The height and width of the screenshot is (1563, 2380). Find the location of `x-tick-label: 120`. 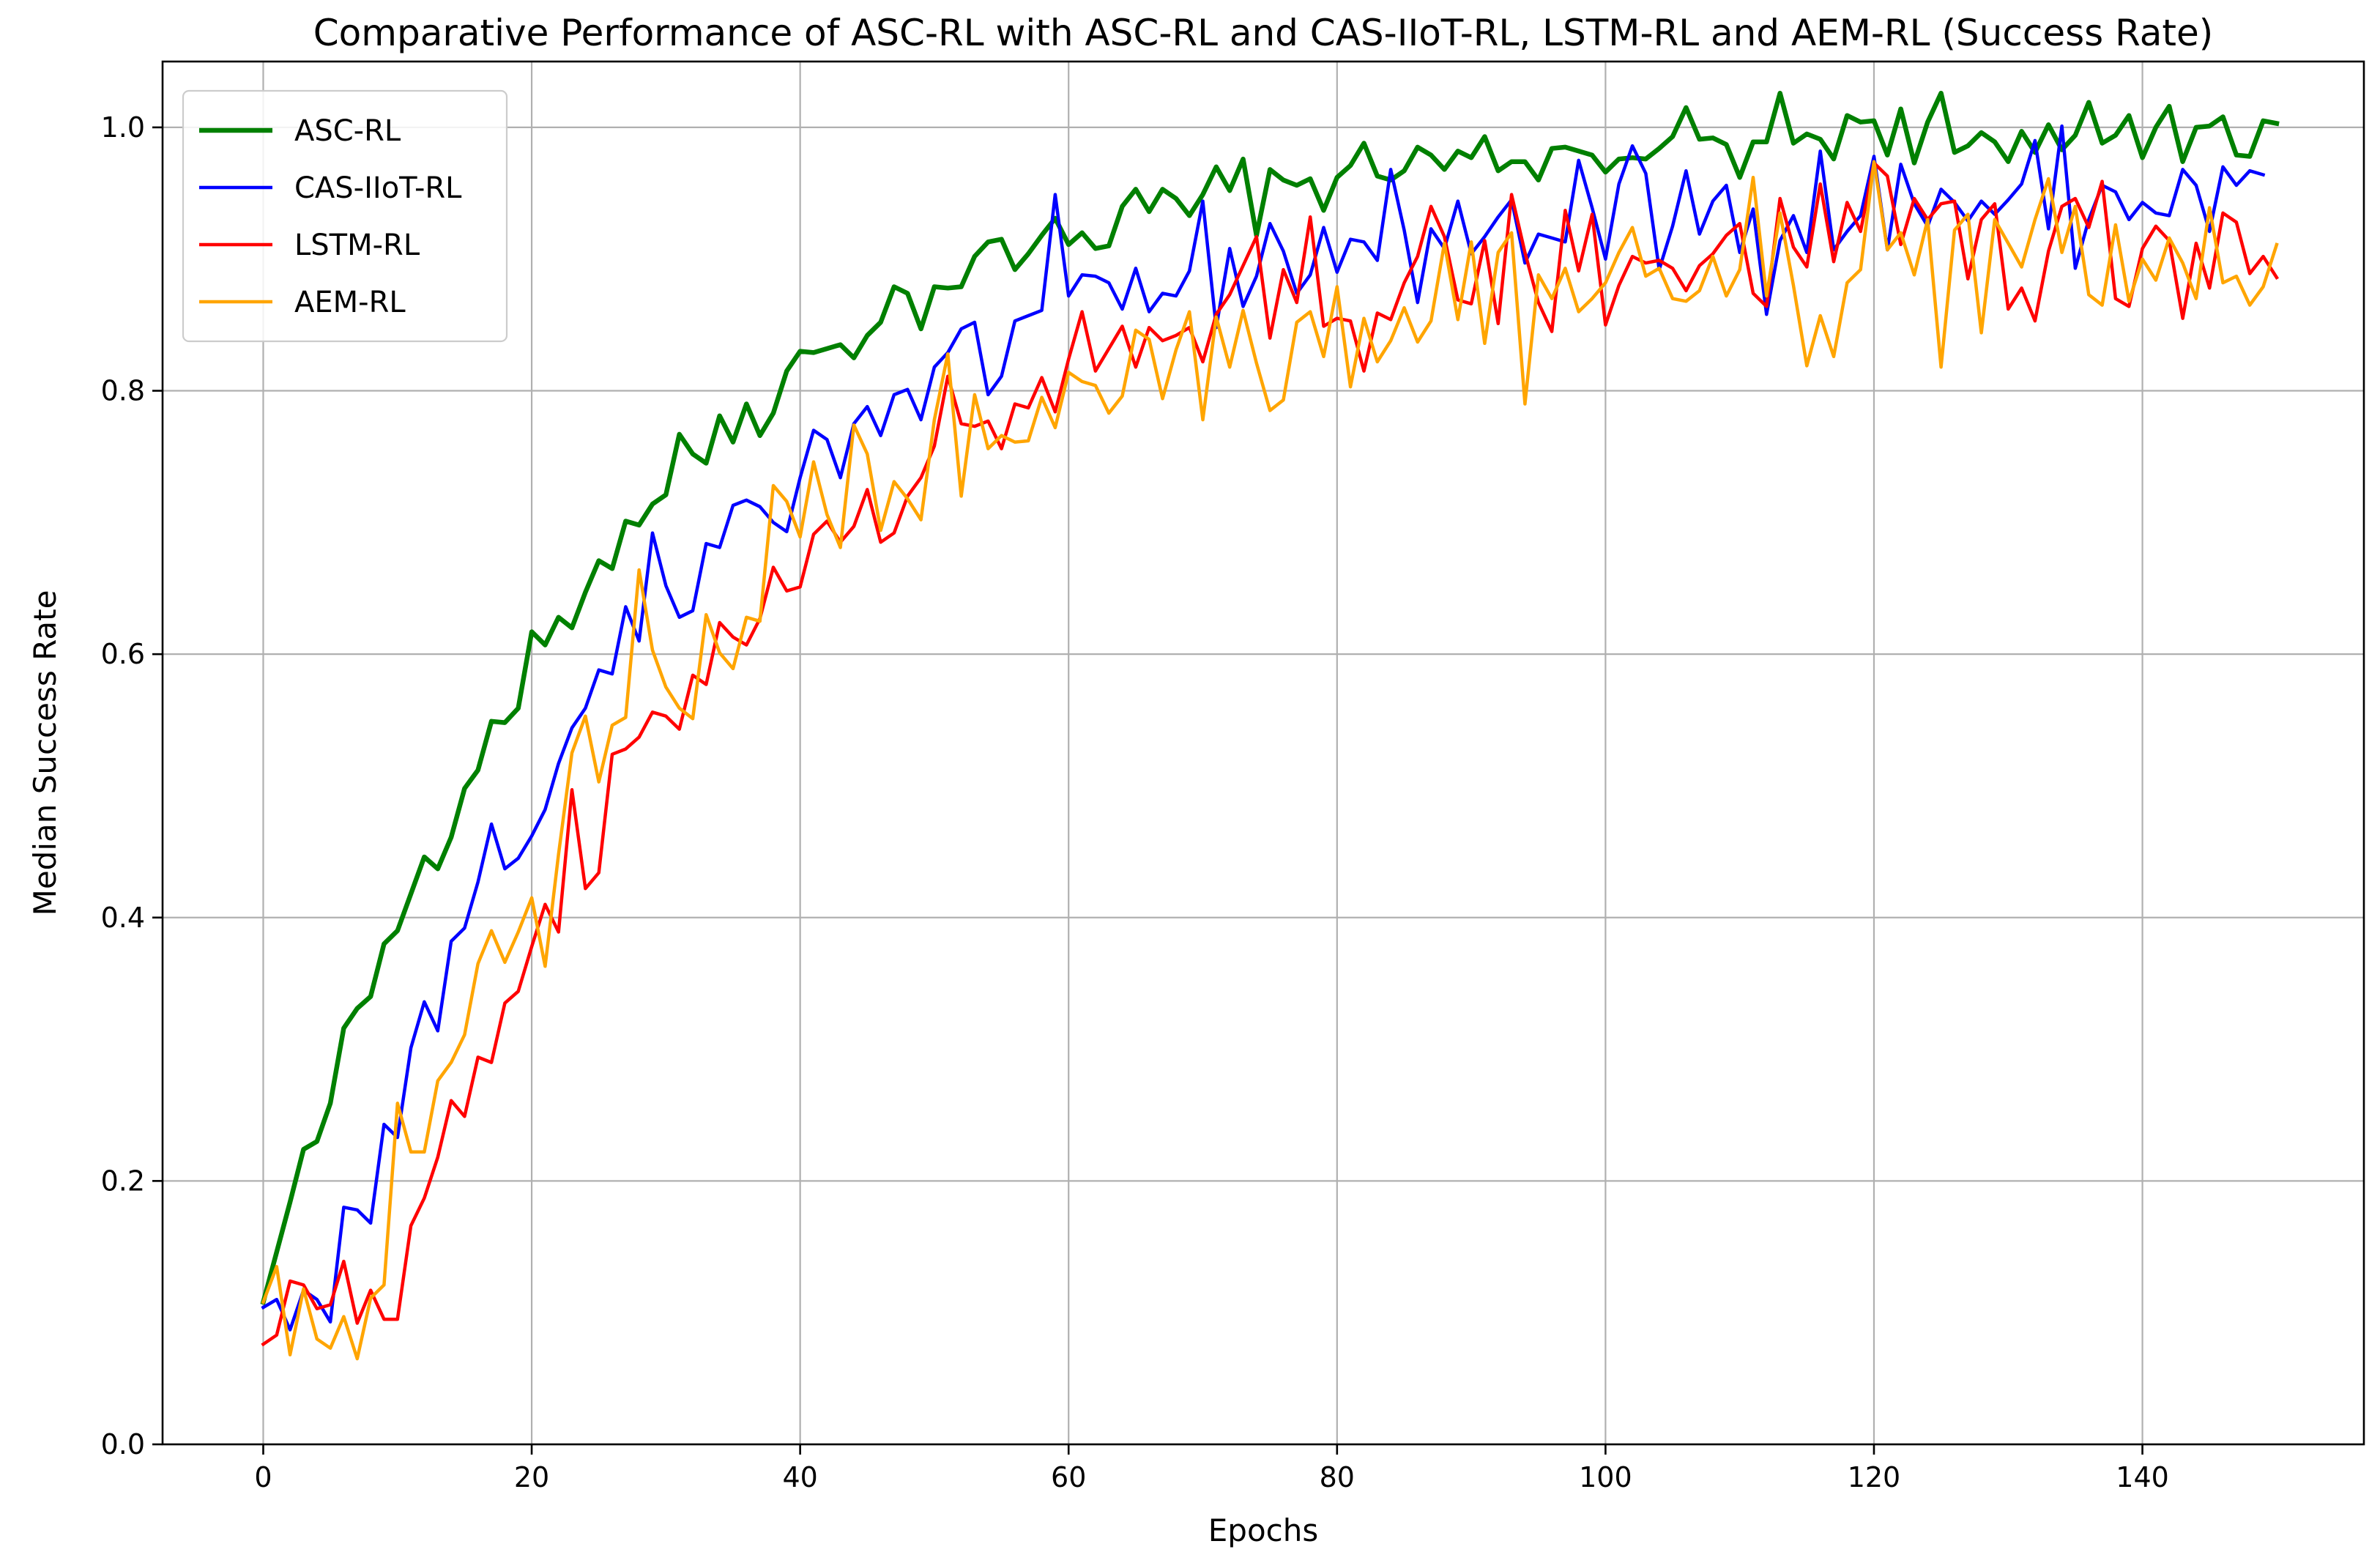

x-tick-label: 120 is located at coordinates (1874, 1477).